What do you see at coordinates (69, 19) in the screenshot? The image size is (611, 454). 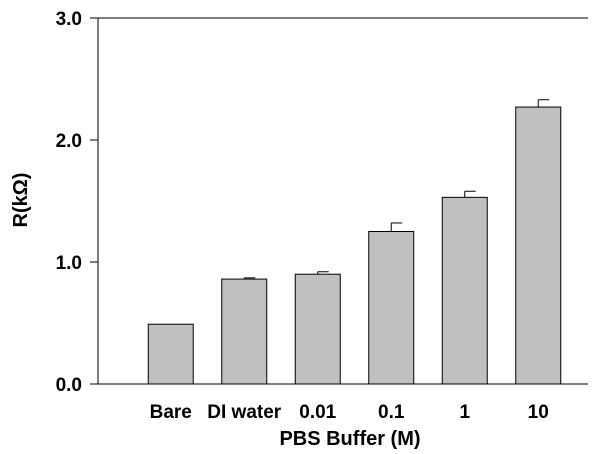 I see `y-tick-label: 3.0` at bounding box center [69, 19].